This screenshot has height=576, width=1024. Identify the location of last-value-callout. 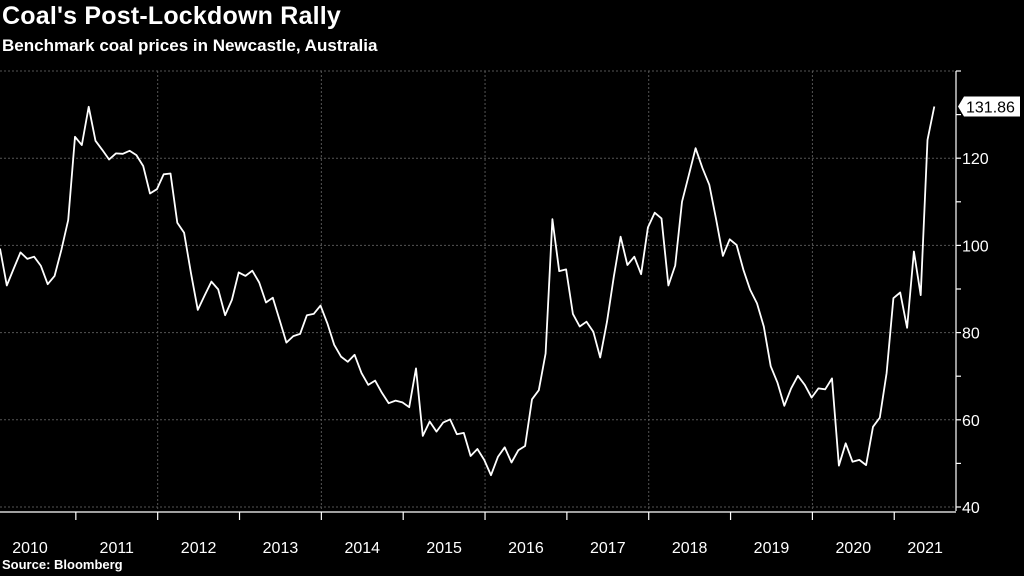
(989, 106).